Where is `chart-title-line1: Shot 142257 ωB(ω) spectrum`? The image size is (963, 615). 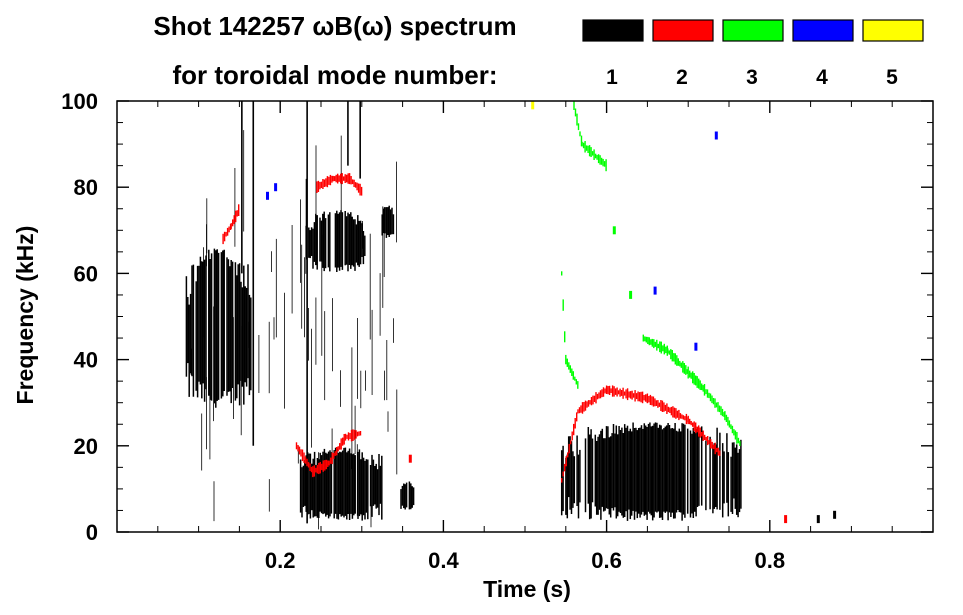
chart-title-line1: Shot 142257 ωB(ω) spectrum is located at coordinates (334, 26).